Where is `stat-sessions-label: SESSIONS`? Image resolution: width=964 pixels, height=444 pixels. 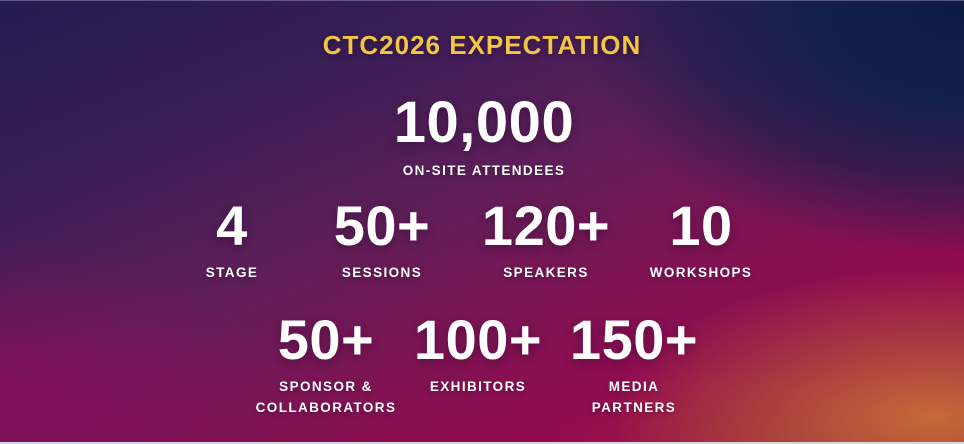
stat-sessions-label: SESSIONS is located at coordinates (382, 272).